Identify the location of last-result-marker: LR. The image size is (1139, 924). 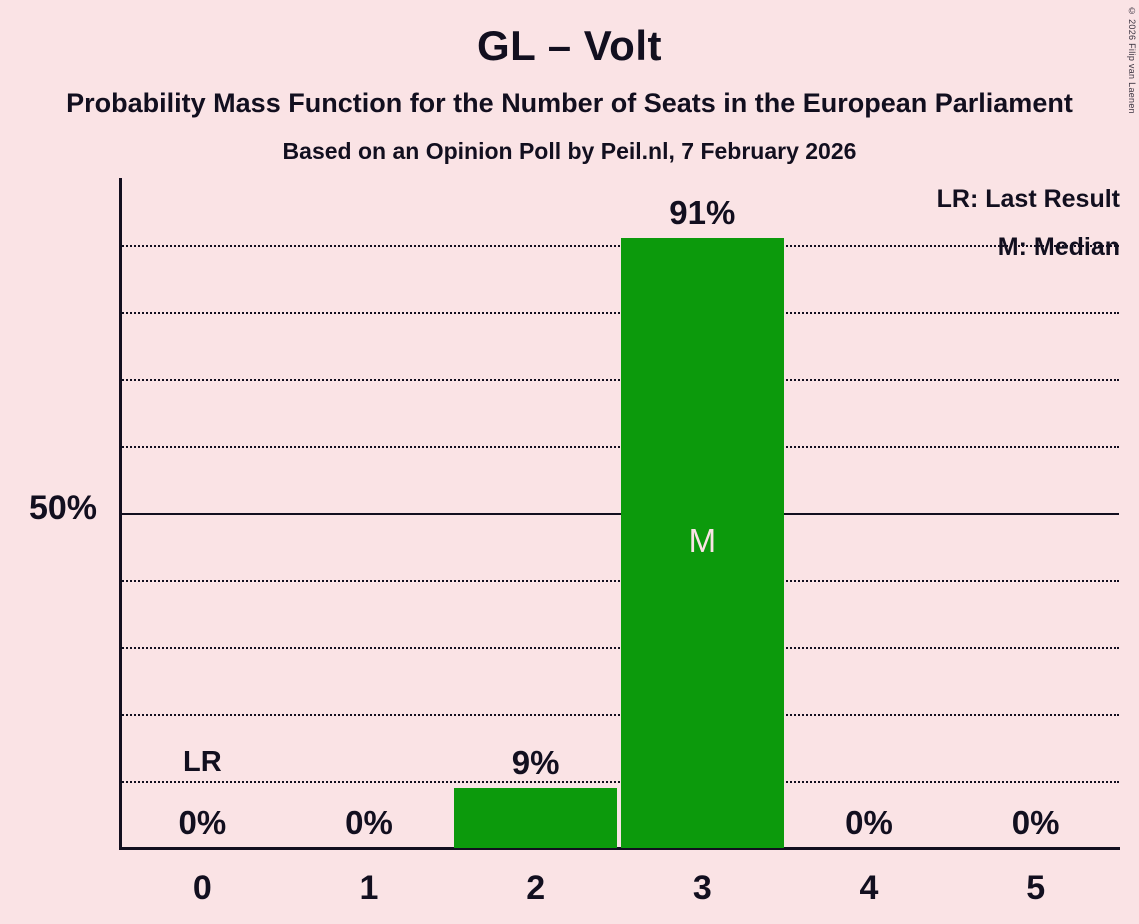
(202, 762).